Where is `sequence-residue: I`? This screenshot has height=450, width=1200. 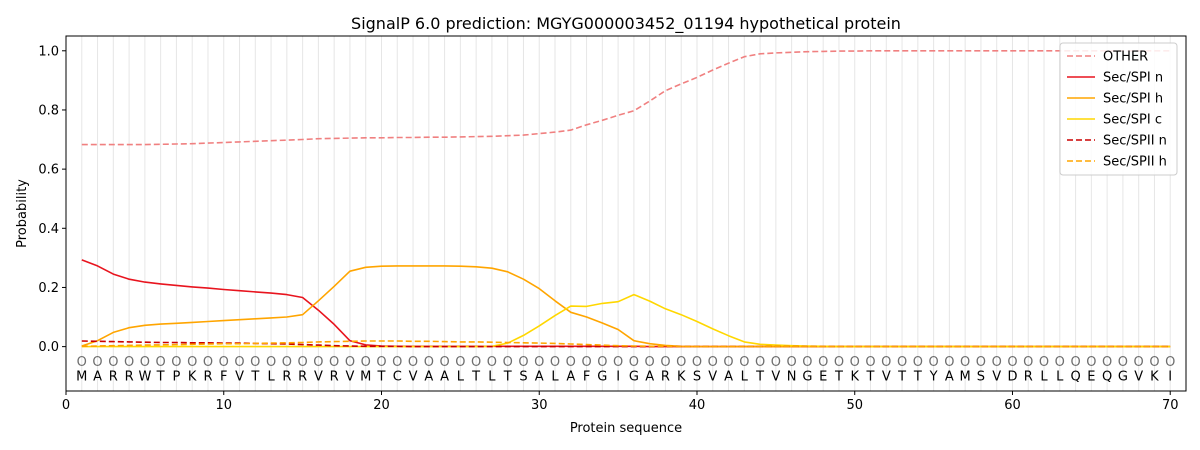
sequence-residue: I is located at coordinates (1170, 377).